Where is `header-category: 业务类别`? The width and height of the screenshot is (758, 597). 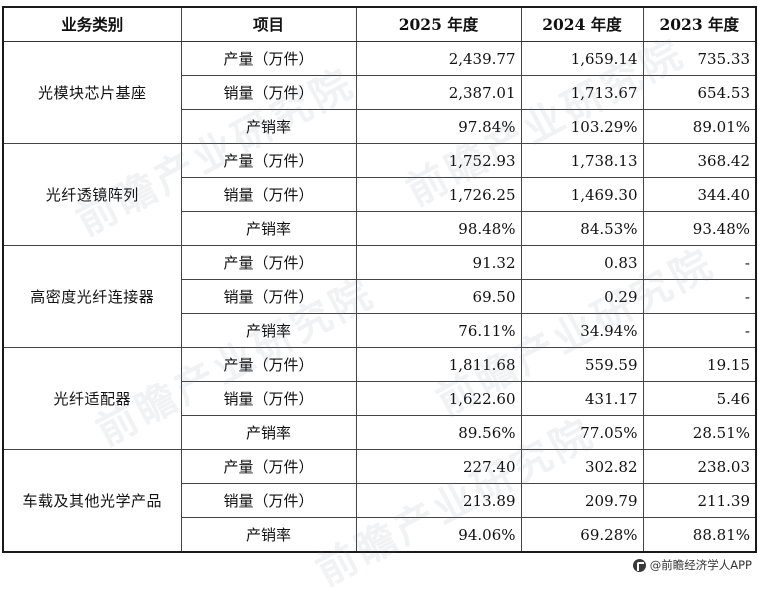 header-category: 业务类别 is located at coordinates (92, 24).